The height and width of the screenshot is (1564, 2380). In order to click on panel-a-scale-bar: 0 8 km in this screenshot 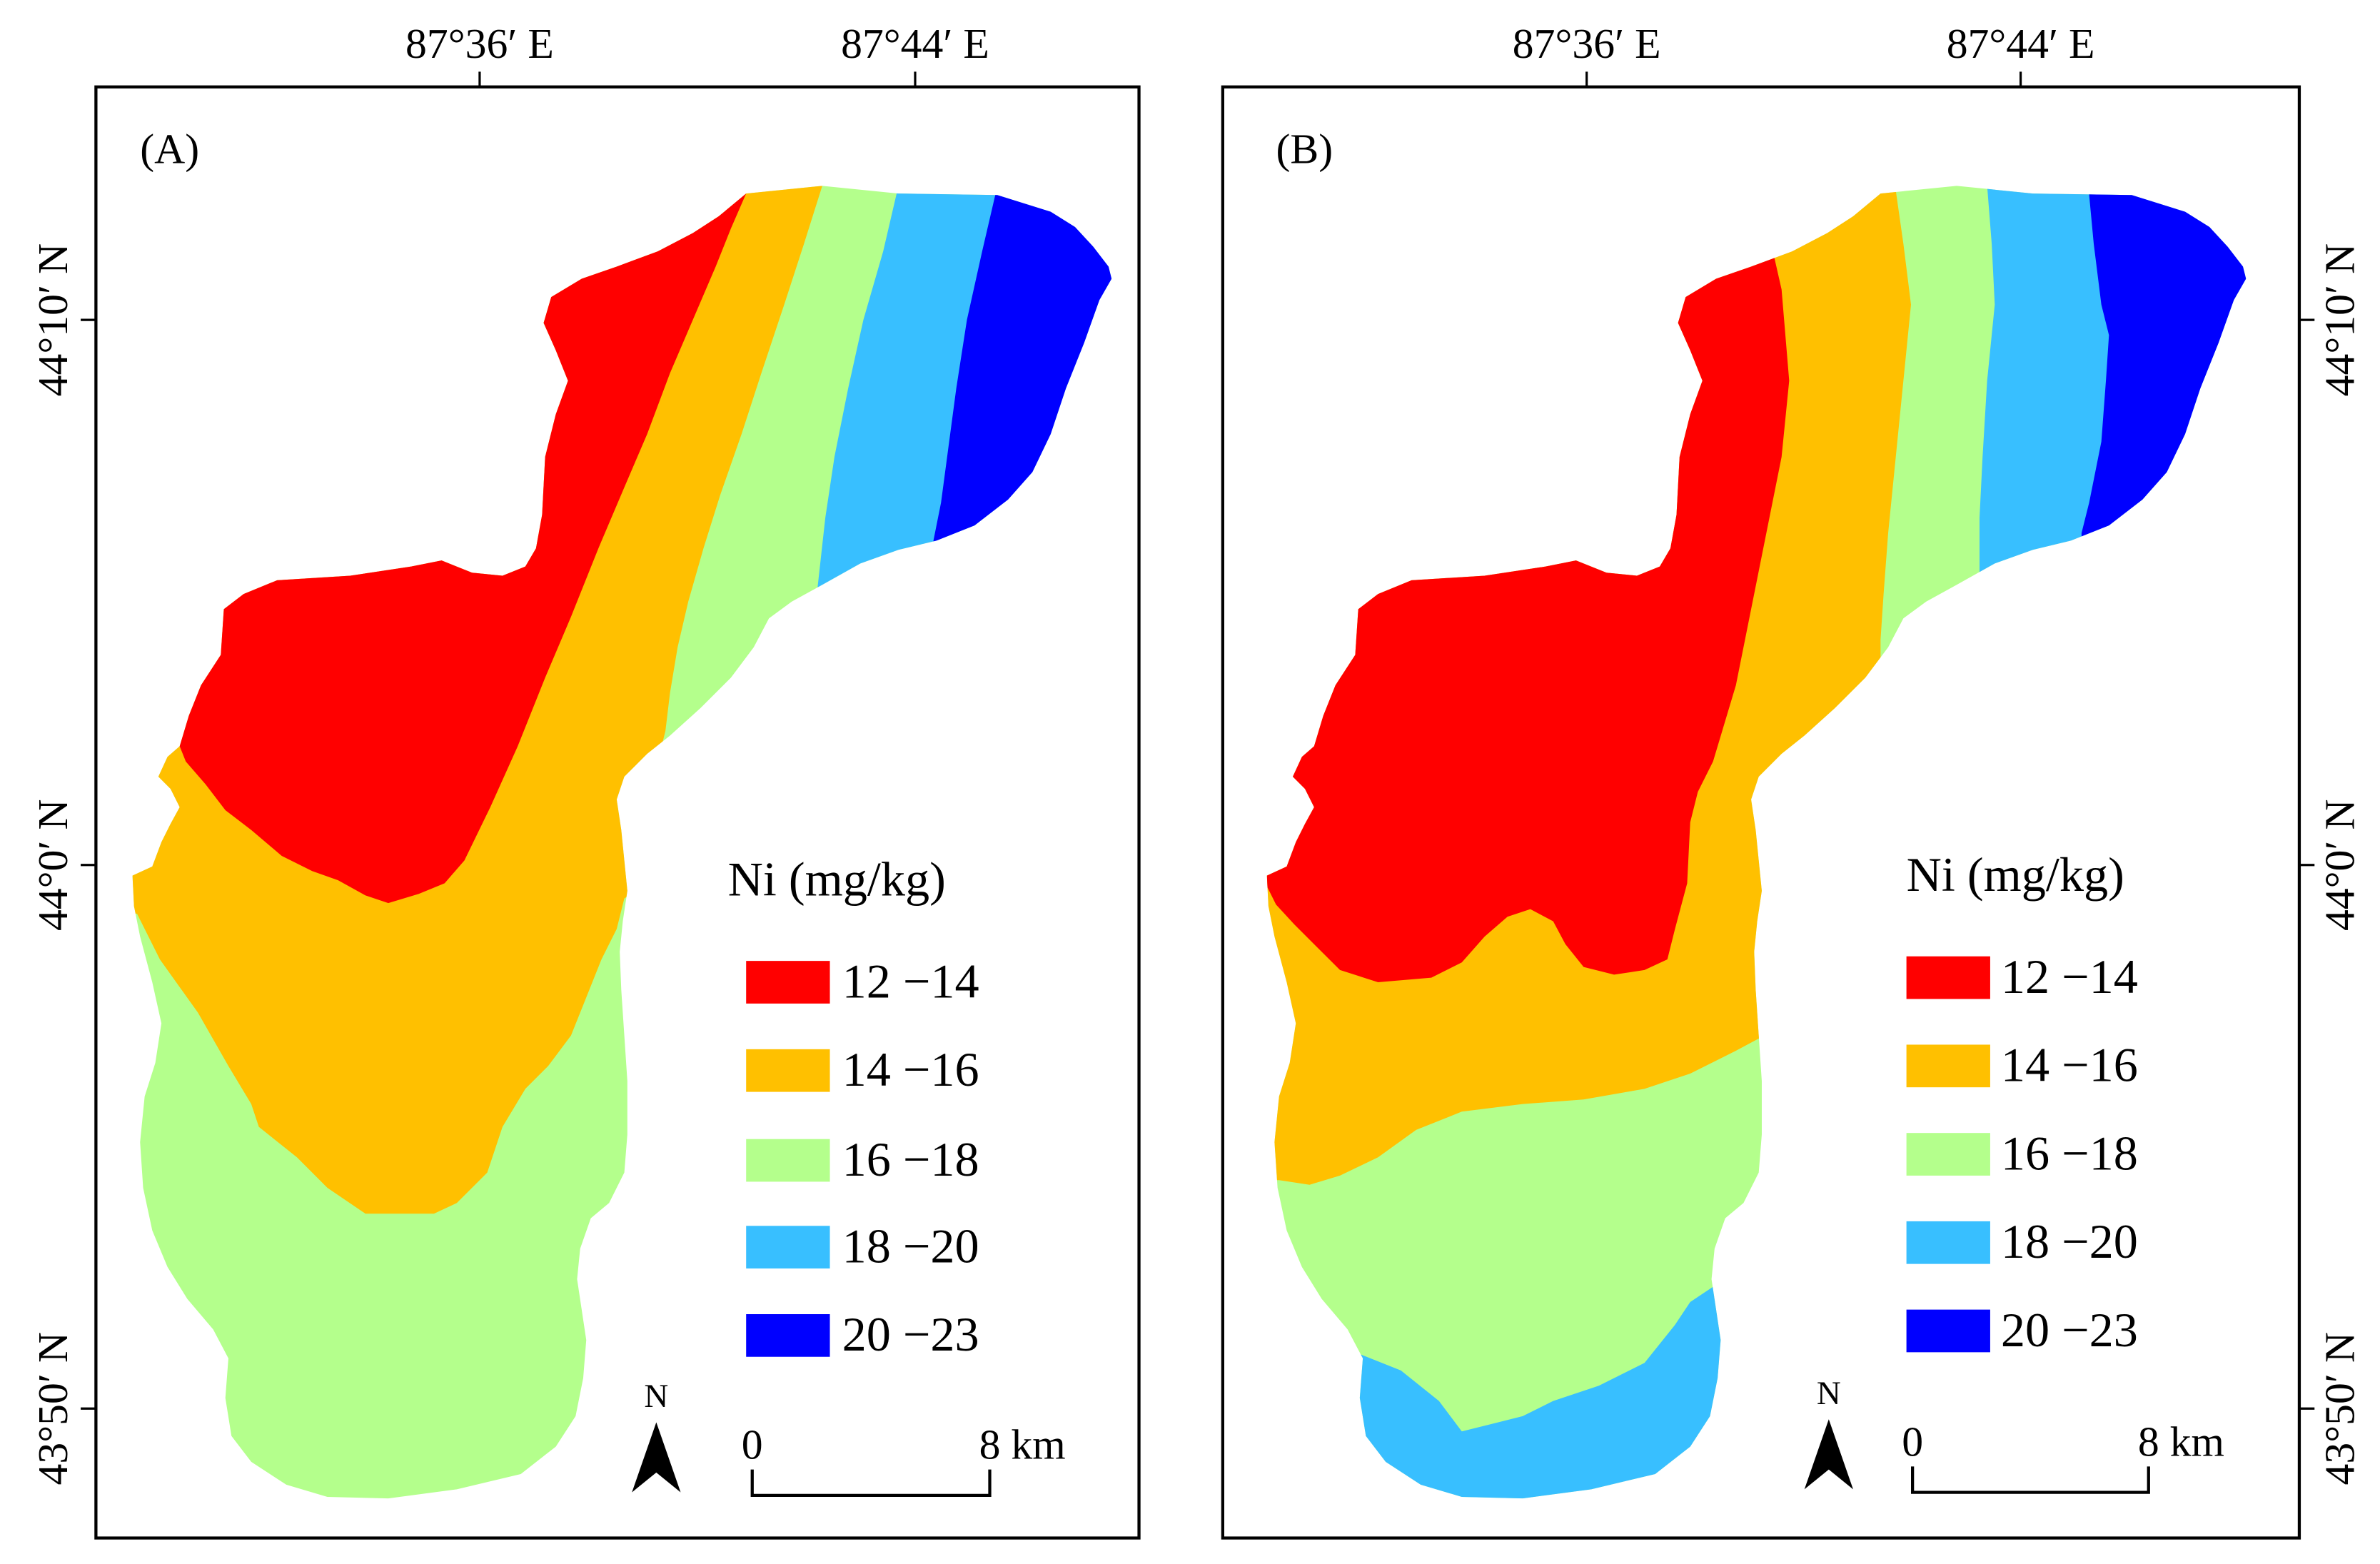, I will do `click(904, 1459)`.